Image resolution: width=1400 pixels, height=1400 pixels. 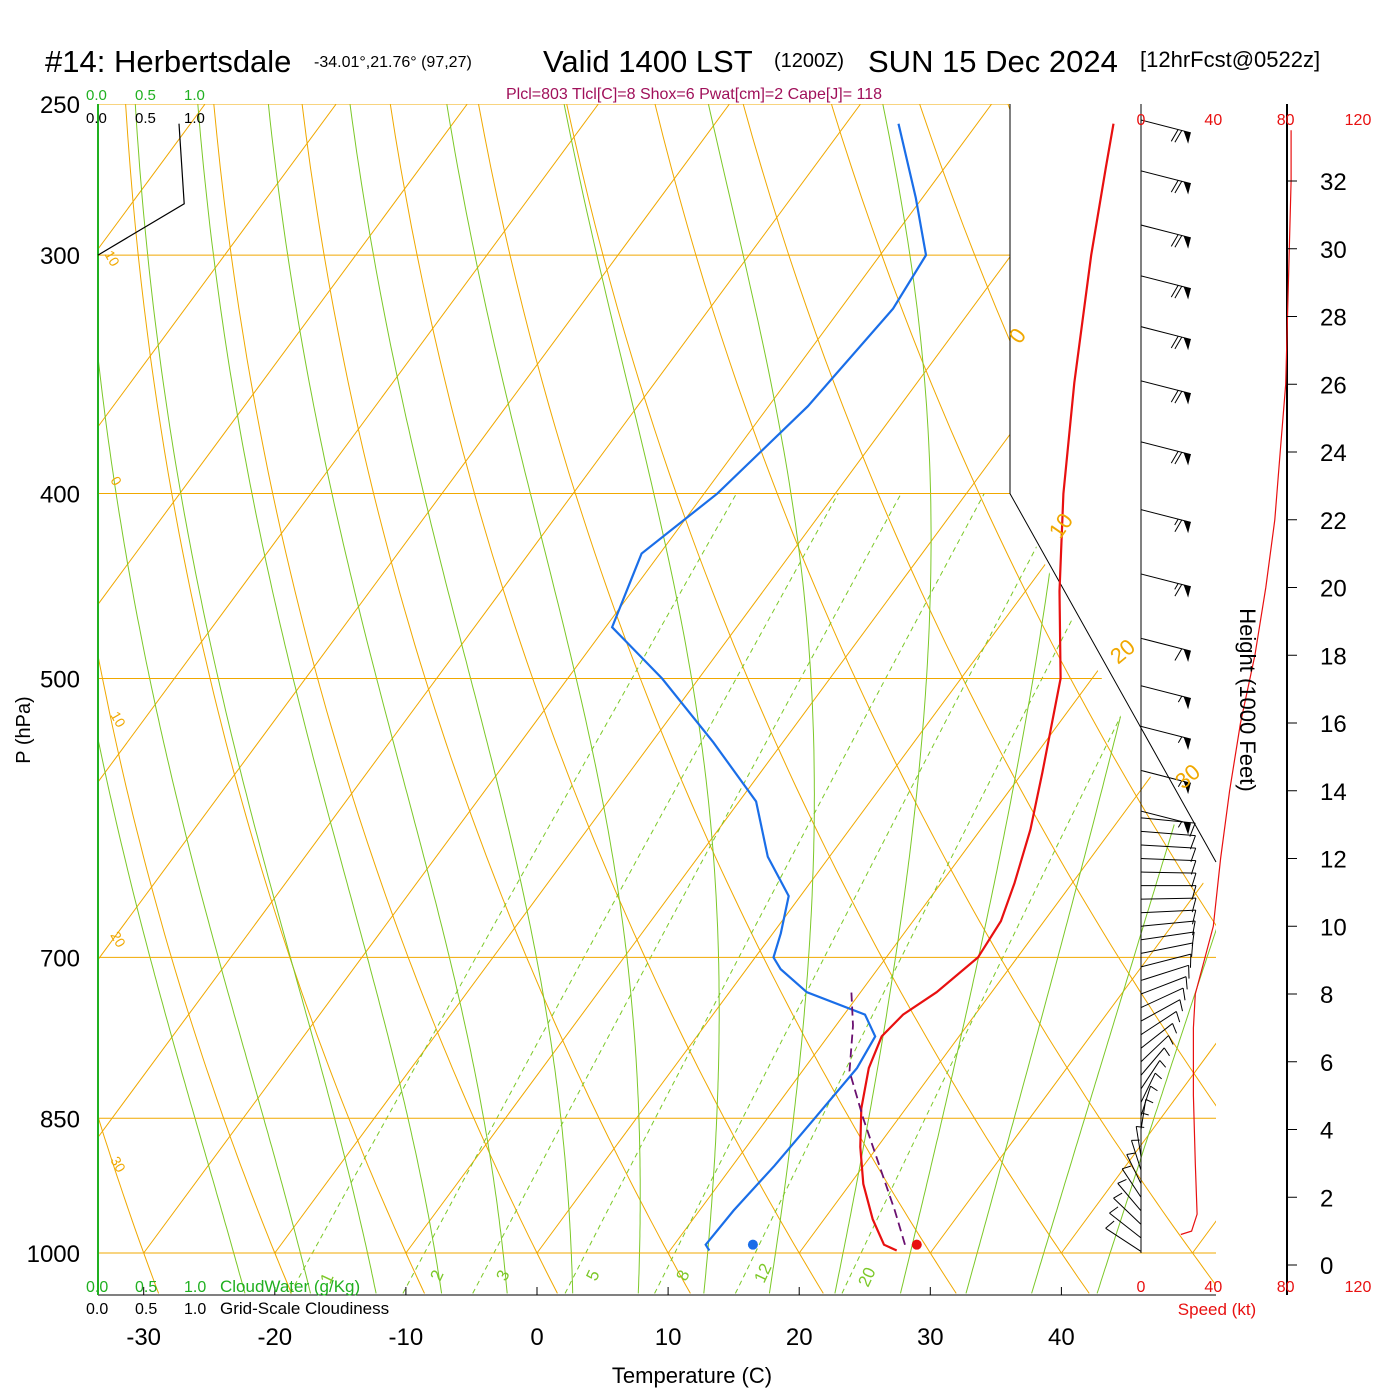 I want to click on height-tick-label: 14, so click(x=1333, y=792).